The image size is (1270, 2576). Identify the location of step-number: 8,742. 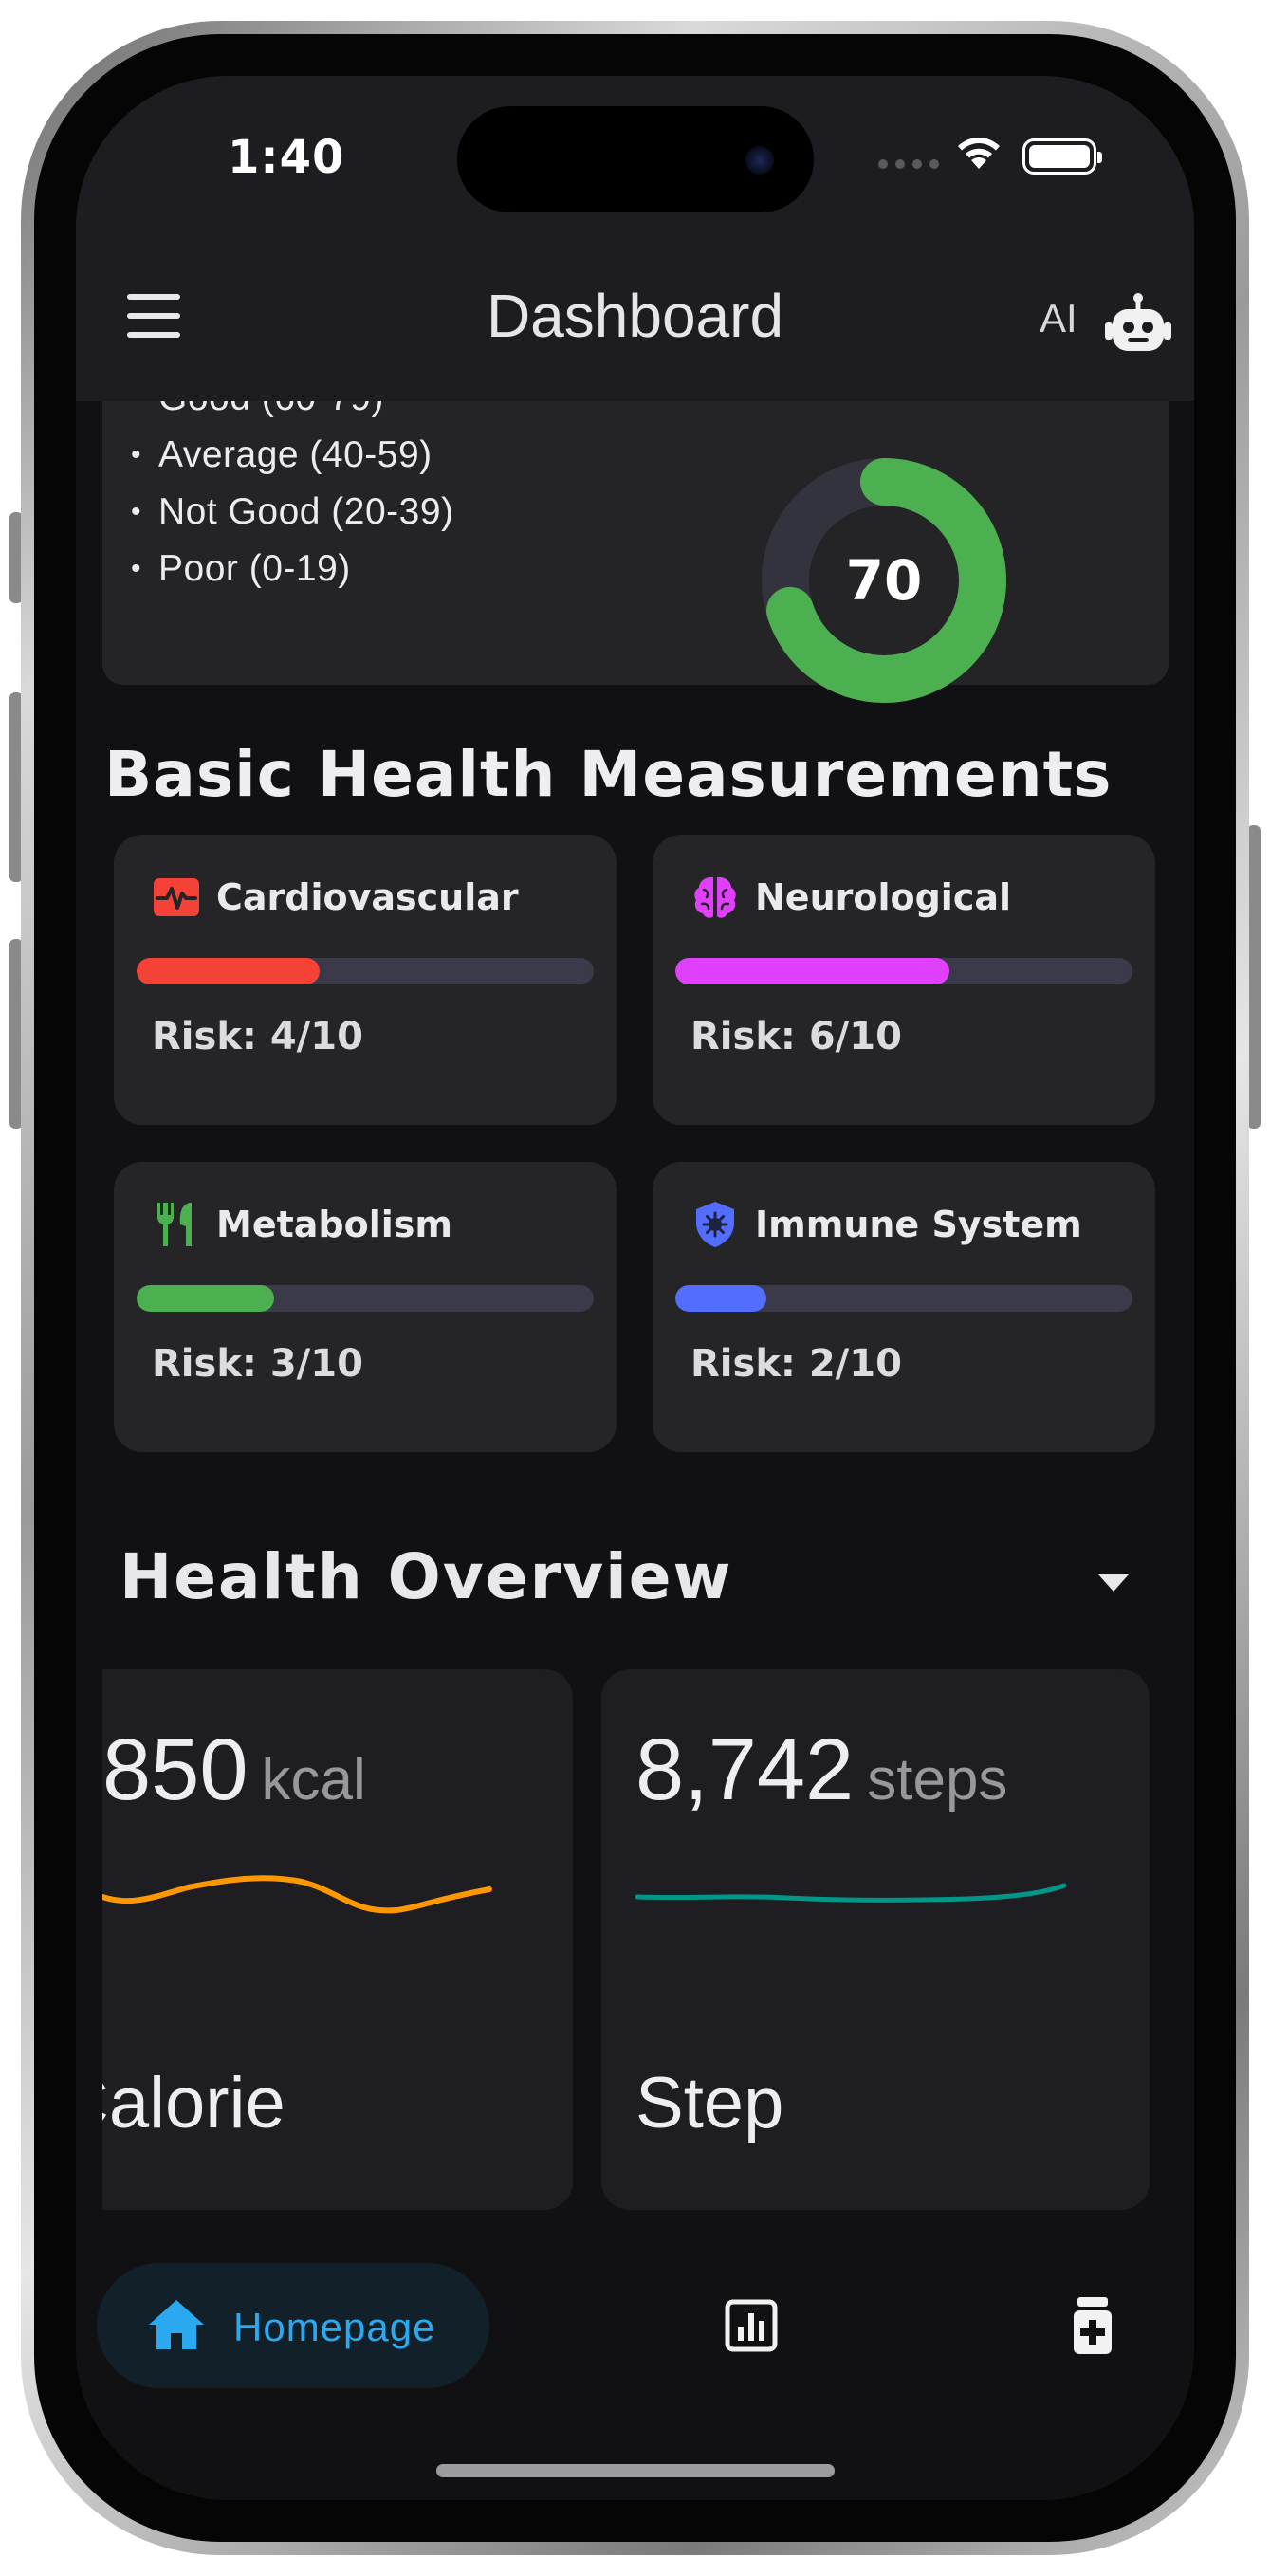
(745, 1769).